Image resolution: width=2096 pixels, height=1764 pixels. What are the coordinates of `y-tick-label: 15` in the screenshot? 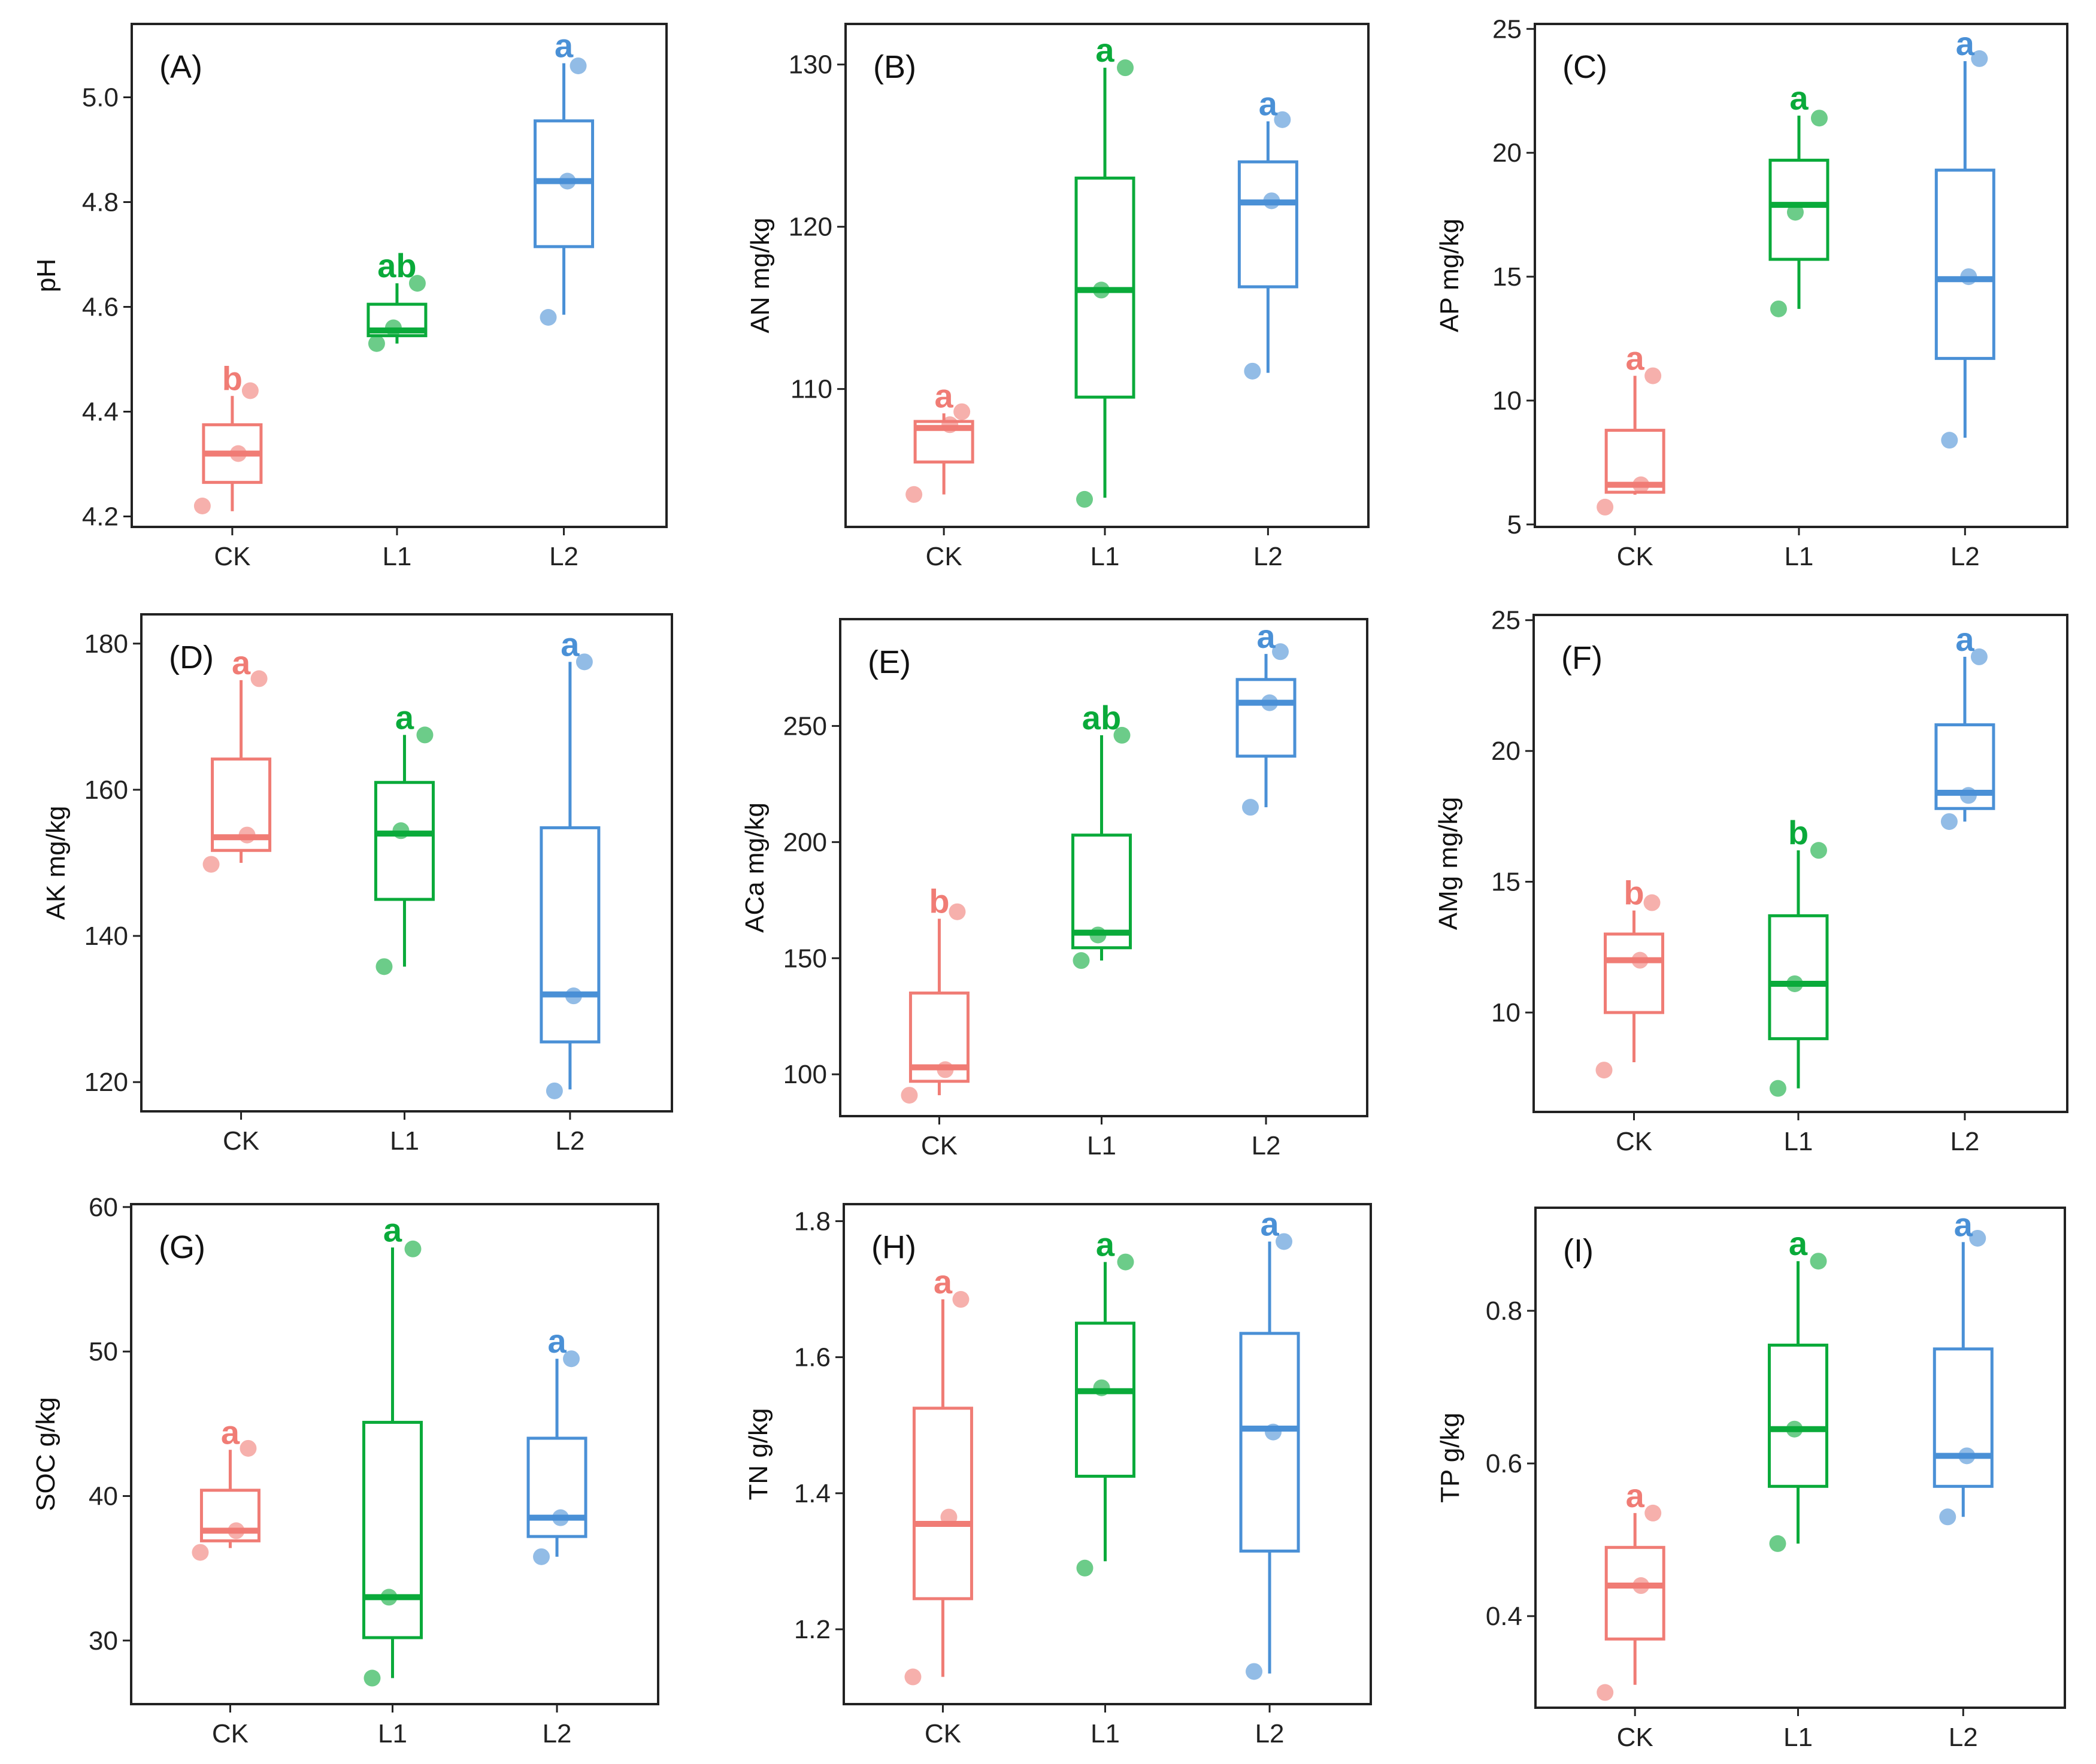 It's located at (1507, 277).